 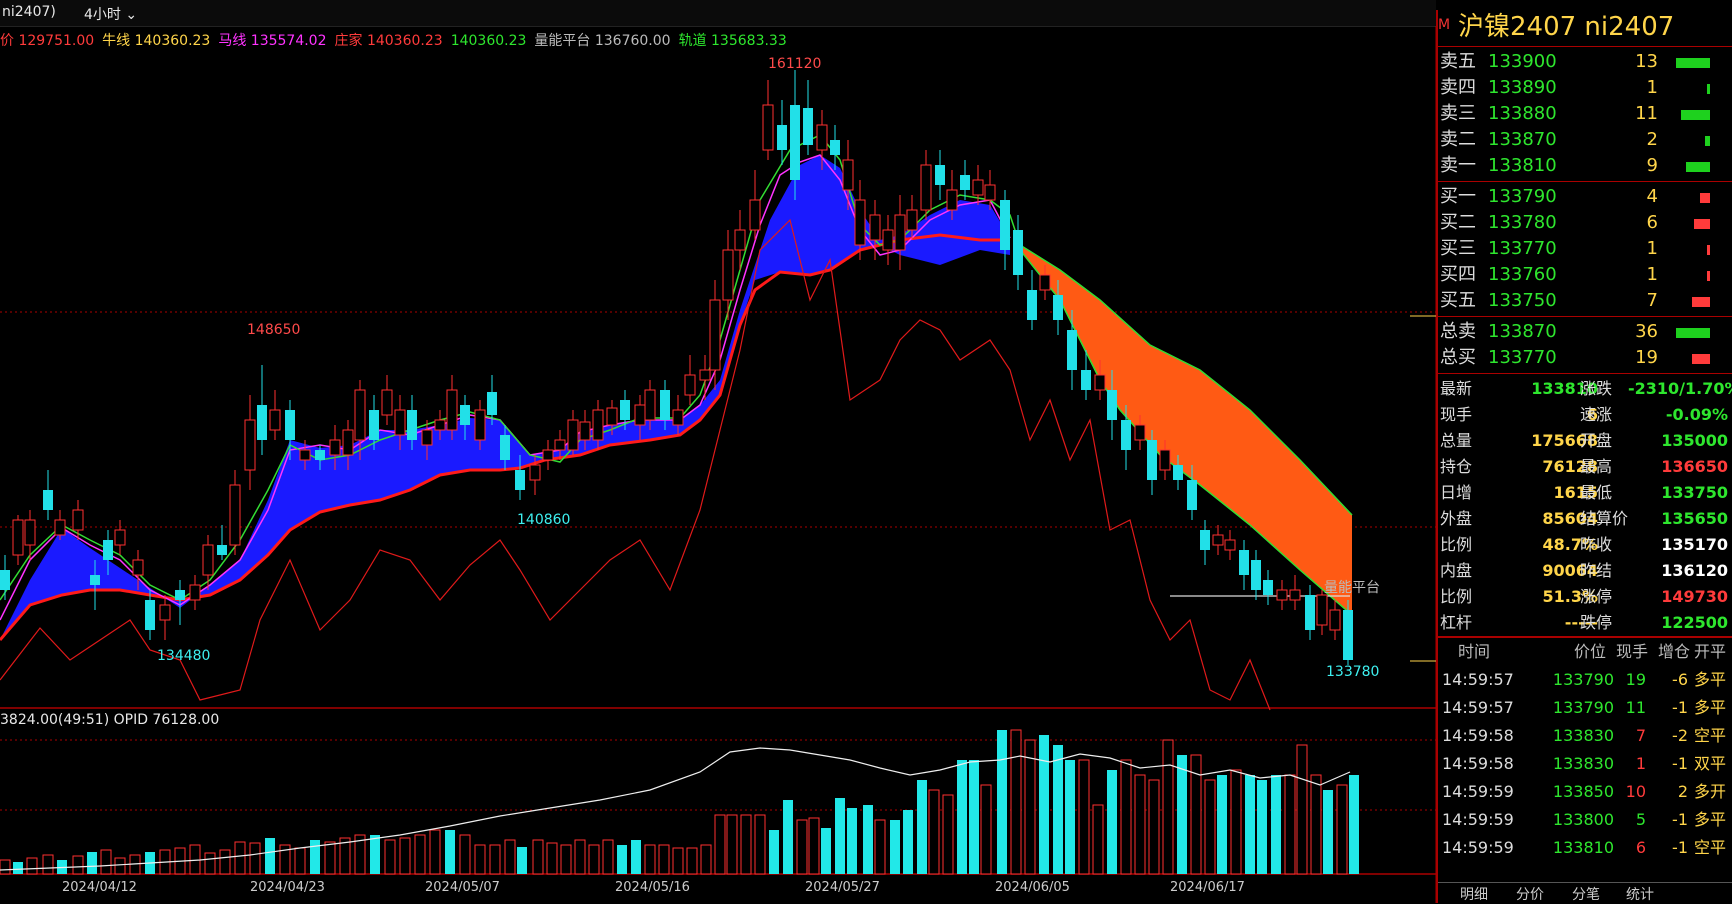 What do you see at coordinates (1570, 518) in the screenshot?
I see `stat-value: 85604` at bounding box center [1570, 518].